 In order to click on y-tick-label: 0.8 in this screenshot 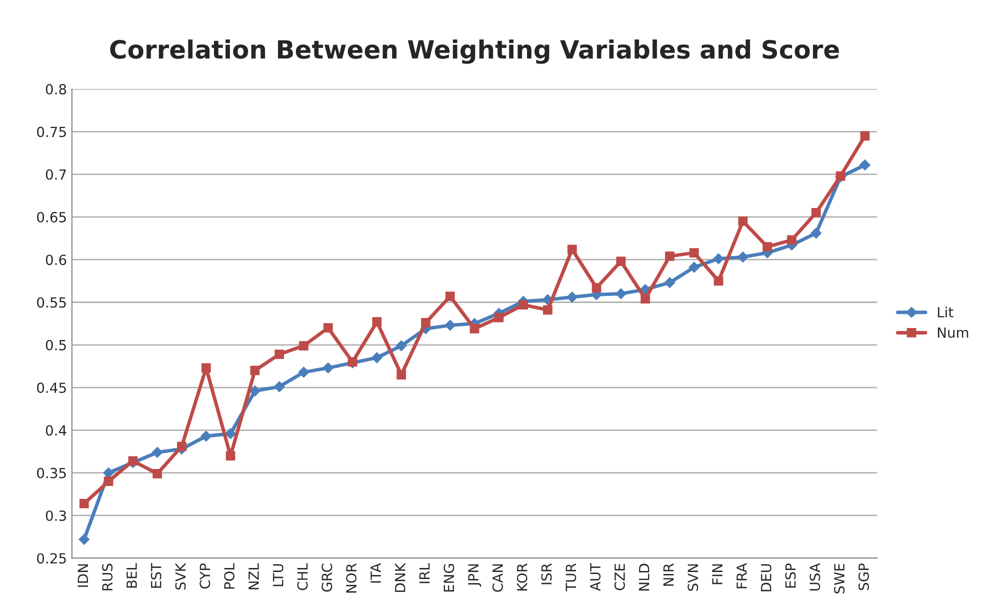, I will do `click(56, 89)`.